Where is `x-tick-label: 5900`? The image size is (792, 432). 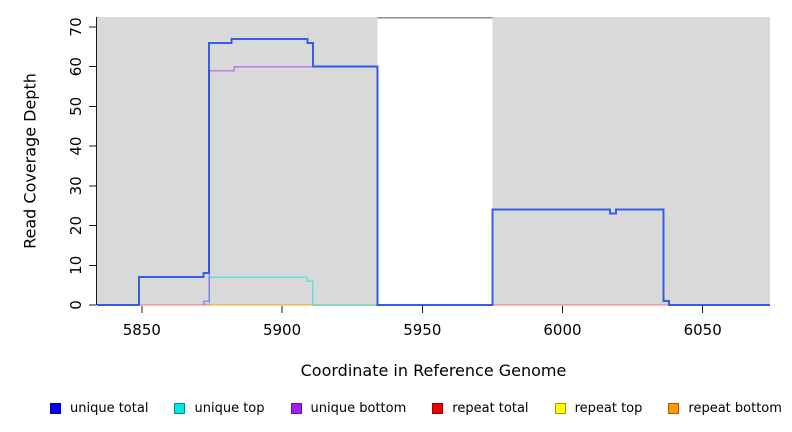 x-tick-label: 5900 is located at coordinates (282, 330).